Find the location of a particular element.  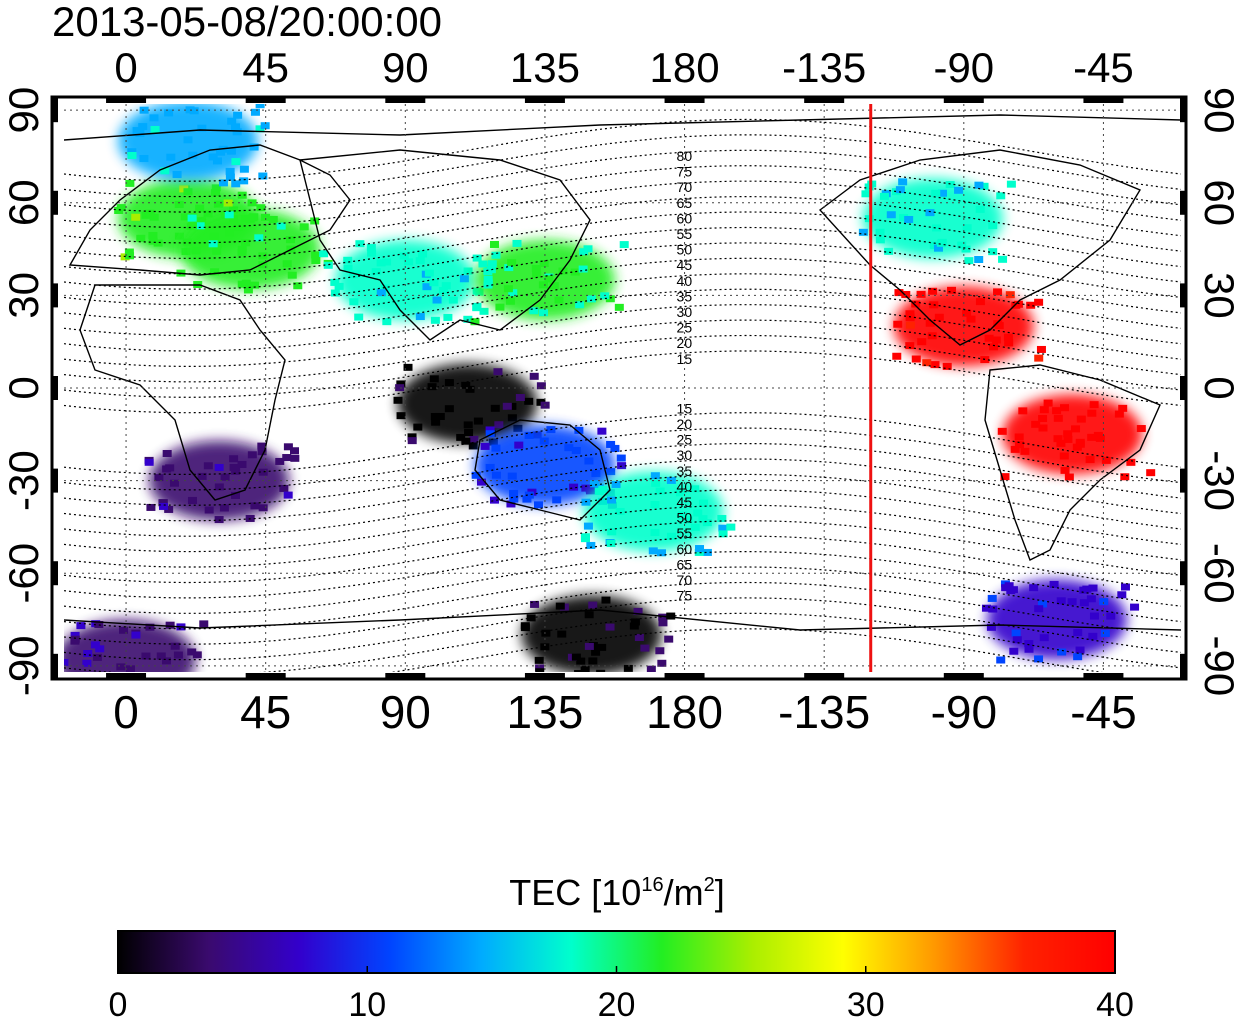

lat-tick-left: 60 is located at coordinates (23, 202).